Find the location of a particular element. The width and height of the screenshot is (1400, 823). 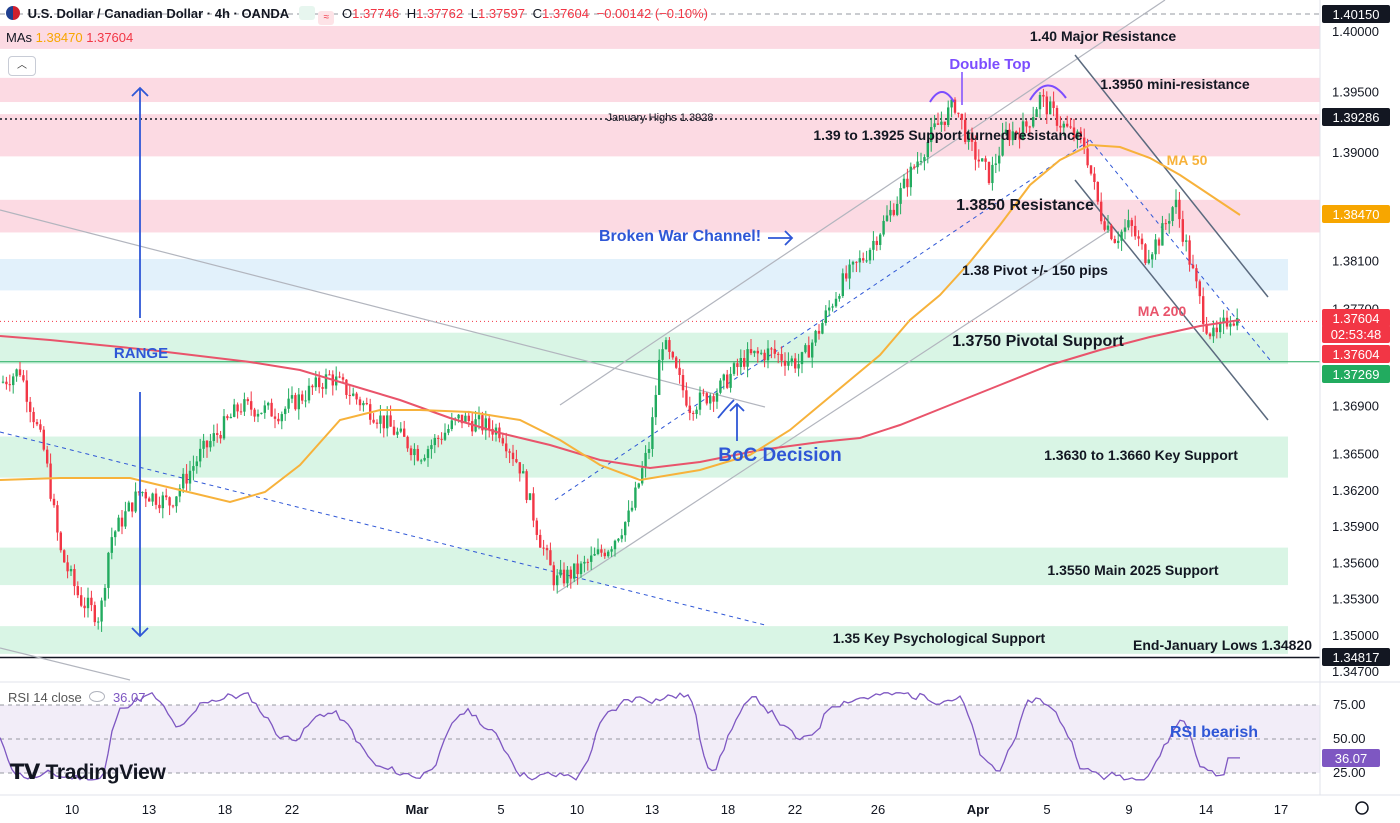

tradingview-logo: 𝗧𝗩 TradingView is located at coordinates (88, 772).